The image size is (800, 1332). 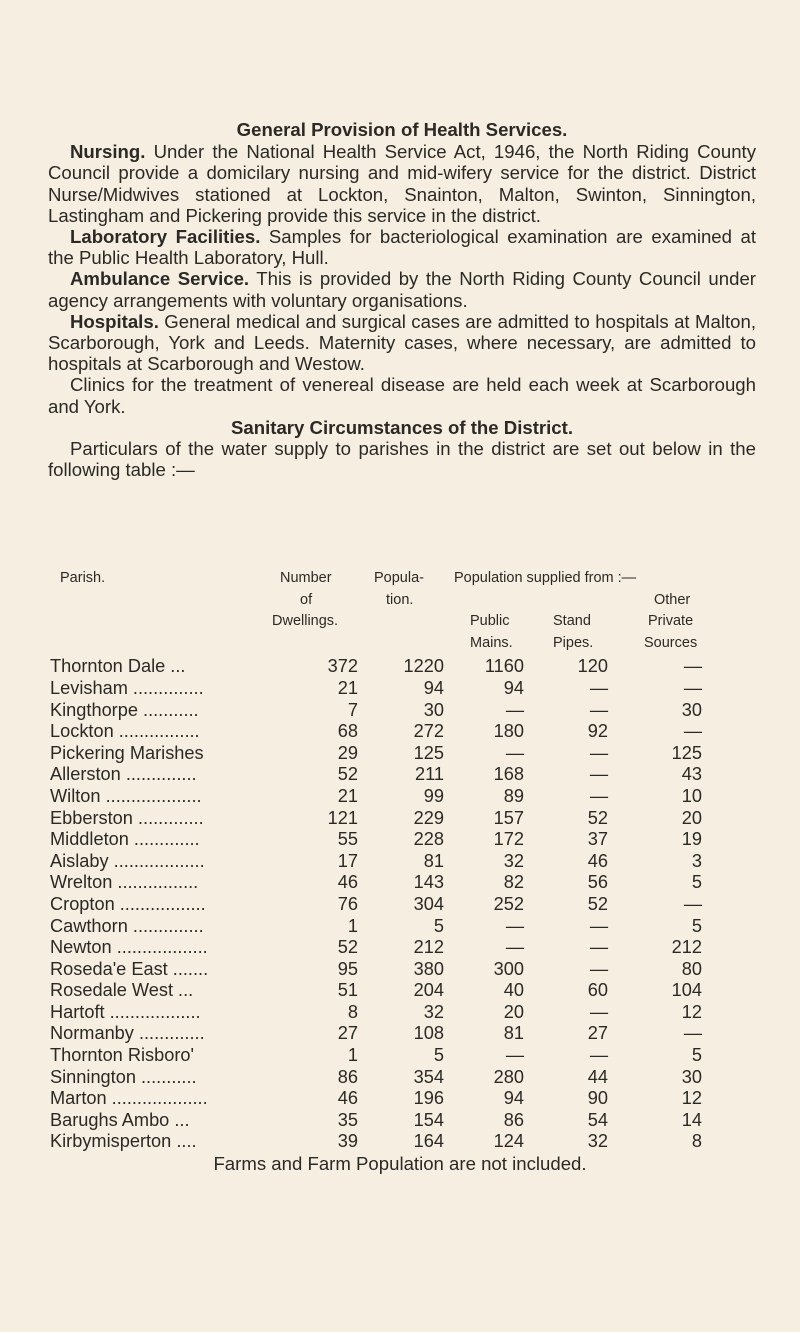 I want to click on cell-population: 30, so click(x=433, y=709).